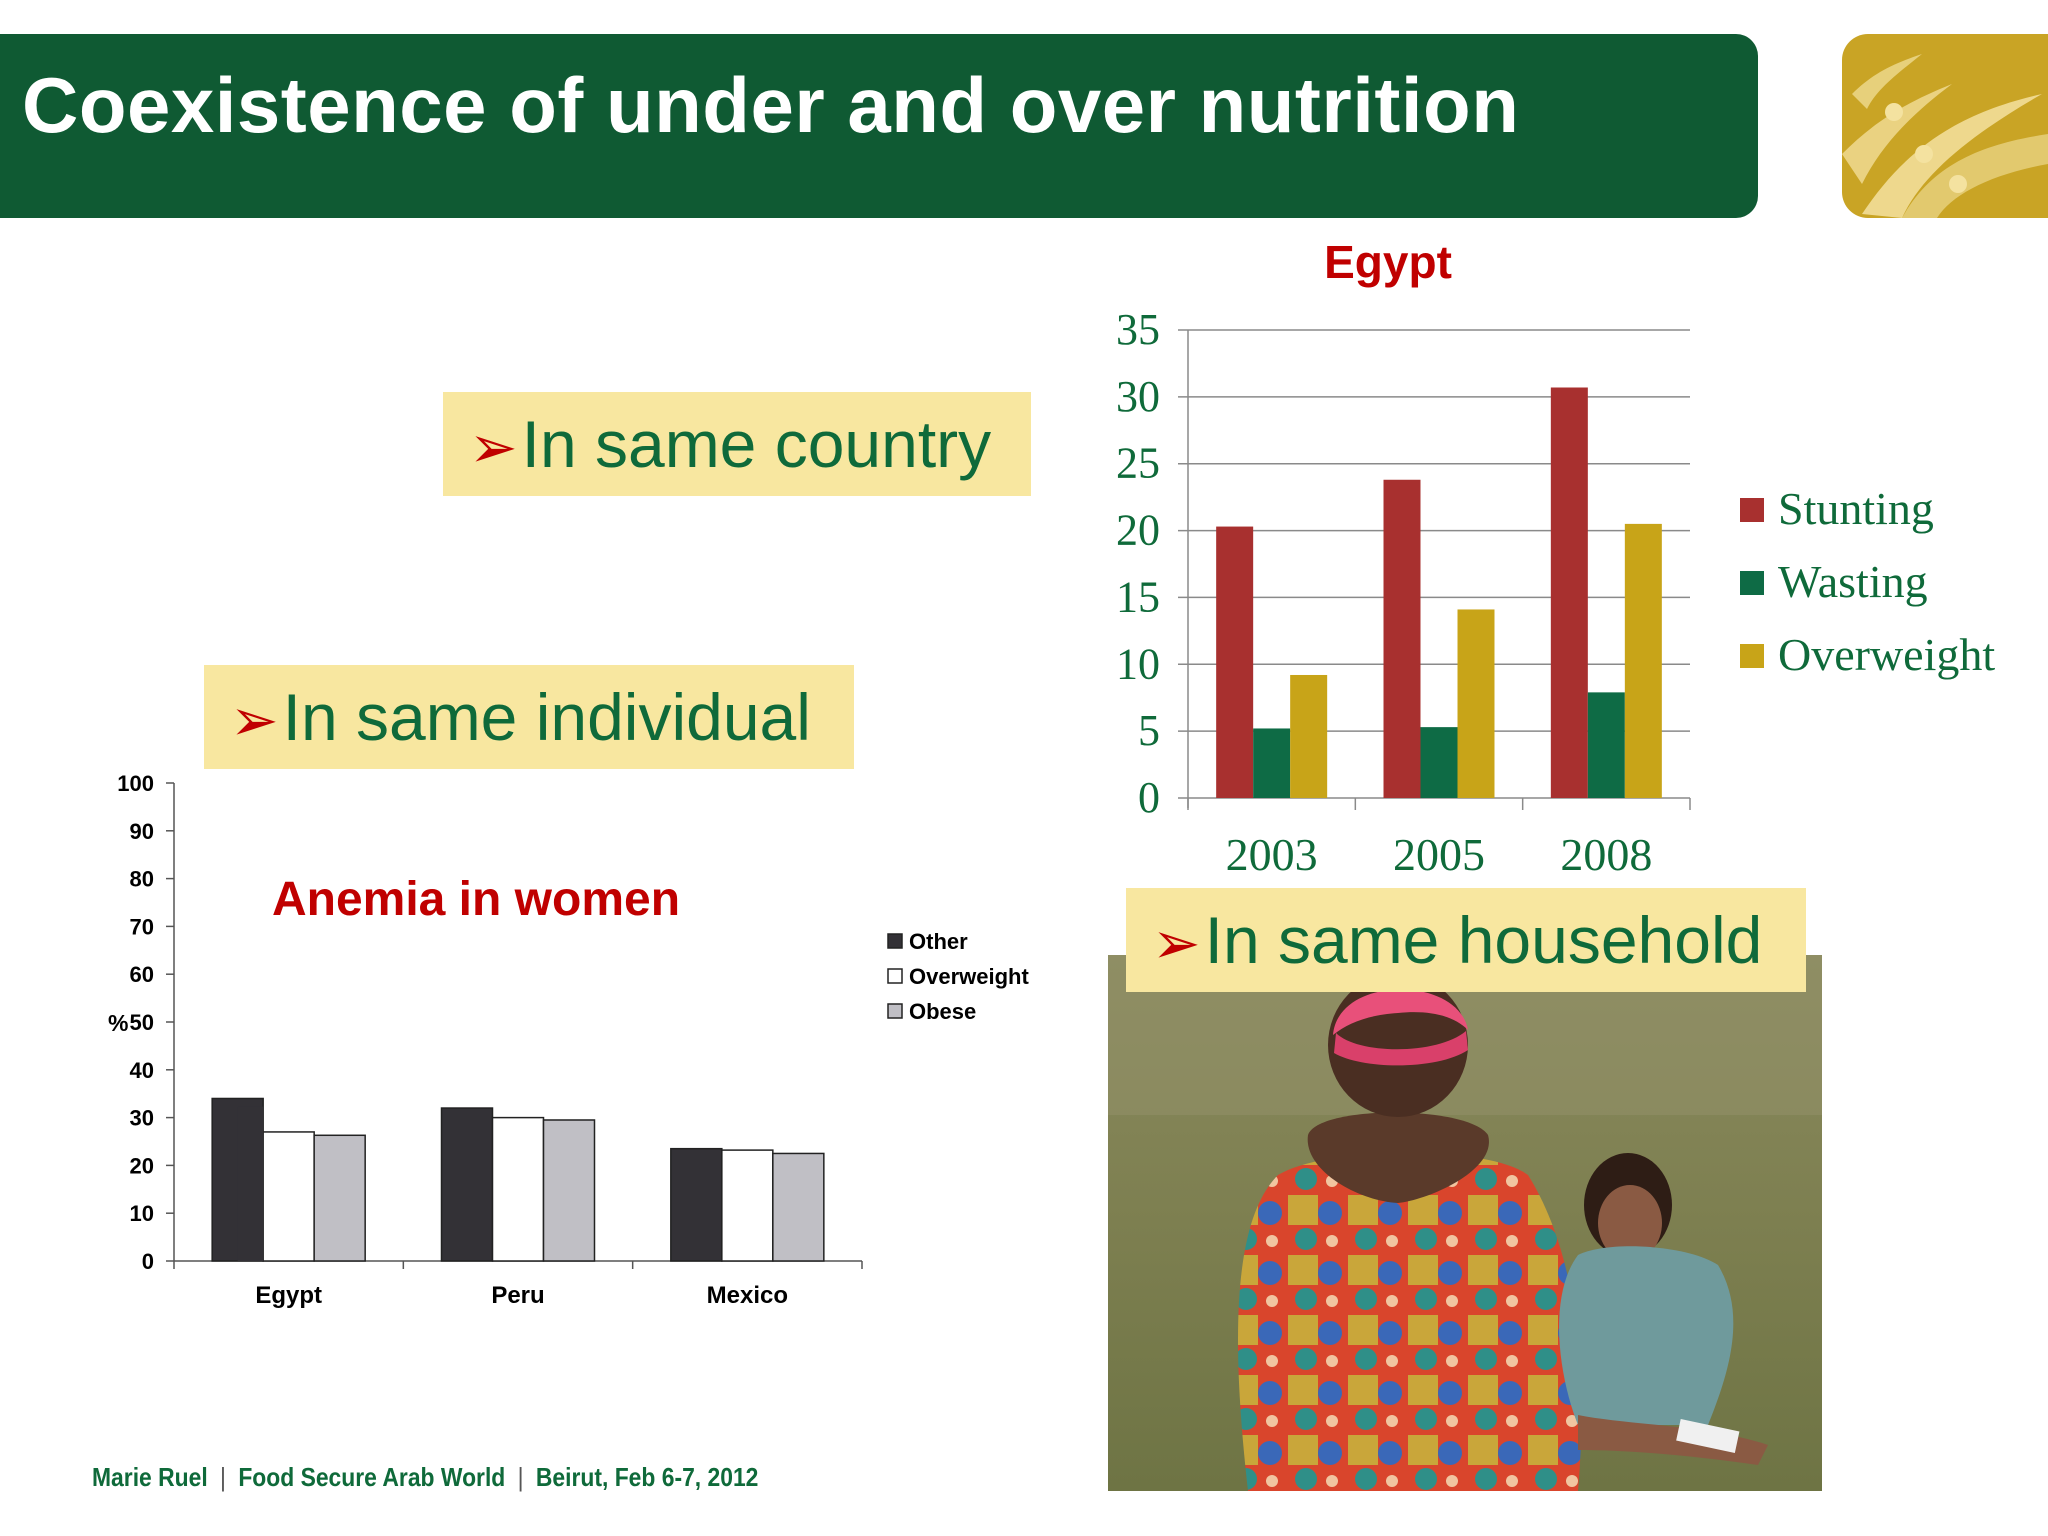 The height and width of the screenshot is (1536, 2048). Describe the element at coordinates (1483, 940) in the screenshot. I see `callout-household-text: In same household` at that location.